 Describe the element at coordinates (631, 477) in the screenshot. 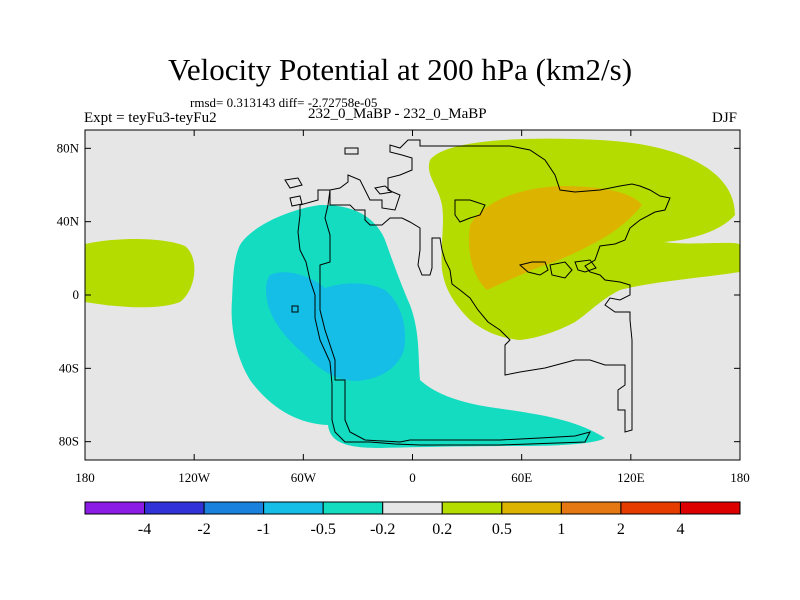

I see `lon-tick-label: 120E` at that location.